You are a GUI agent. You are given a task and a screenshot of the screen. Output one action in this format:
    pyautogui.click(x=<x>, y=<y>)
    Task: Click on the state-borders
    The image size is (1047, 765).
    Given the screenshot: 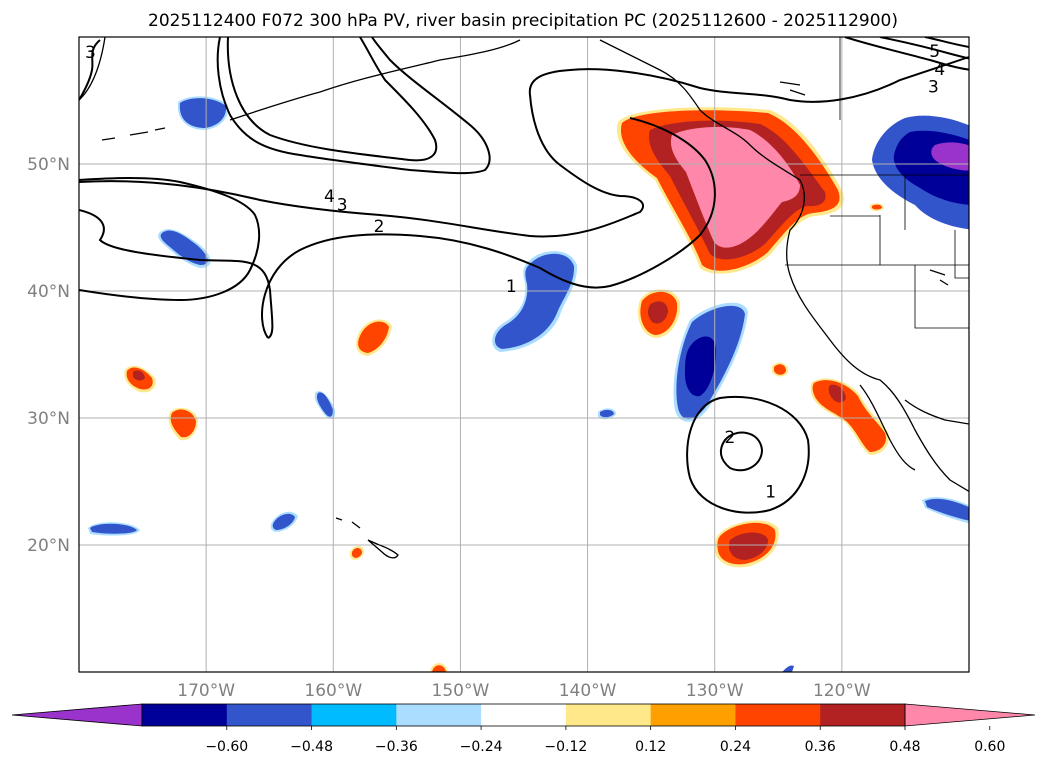 What is the action you would take?
    pyautogui.click(x=877, y=183)
    